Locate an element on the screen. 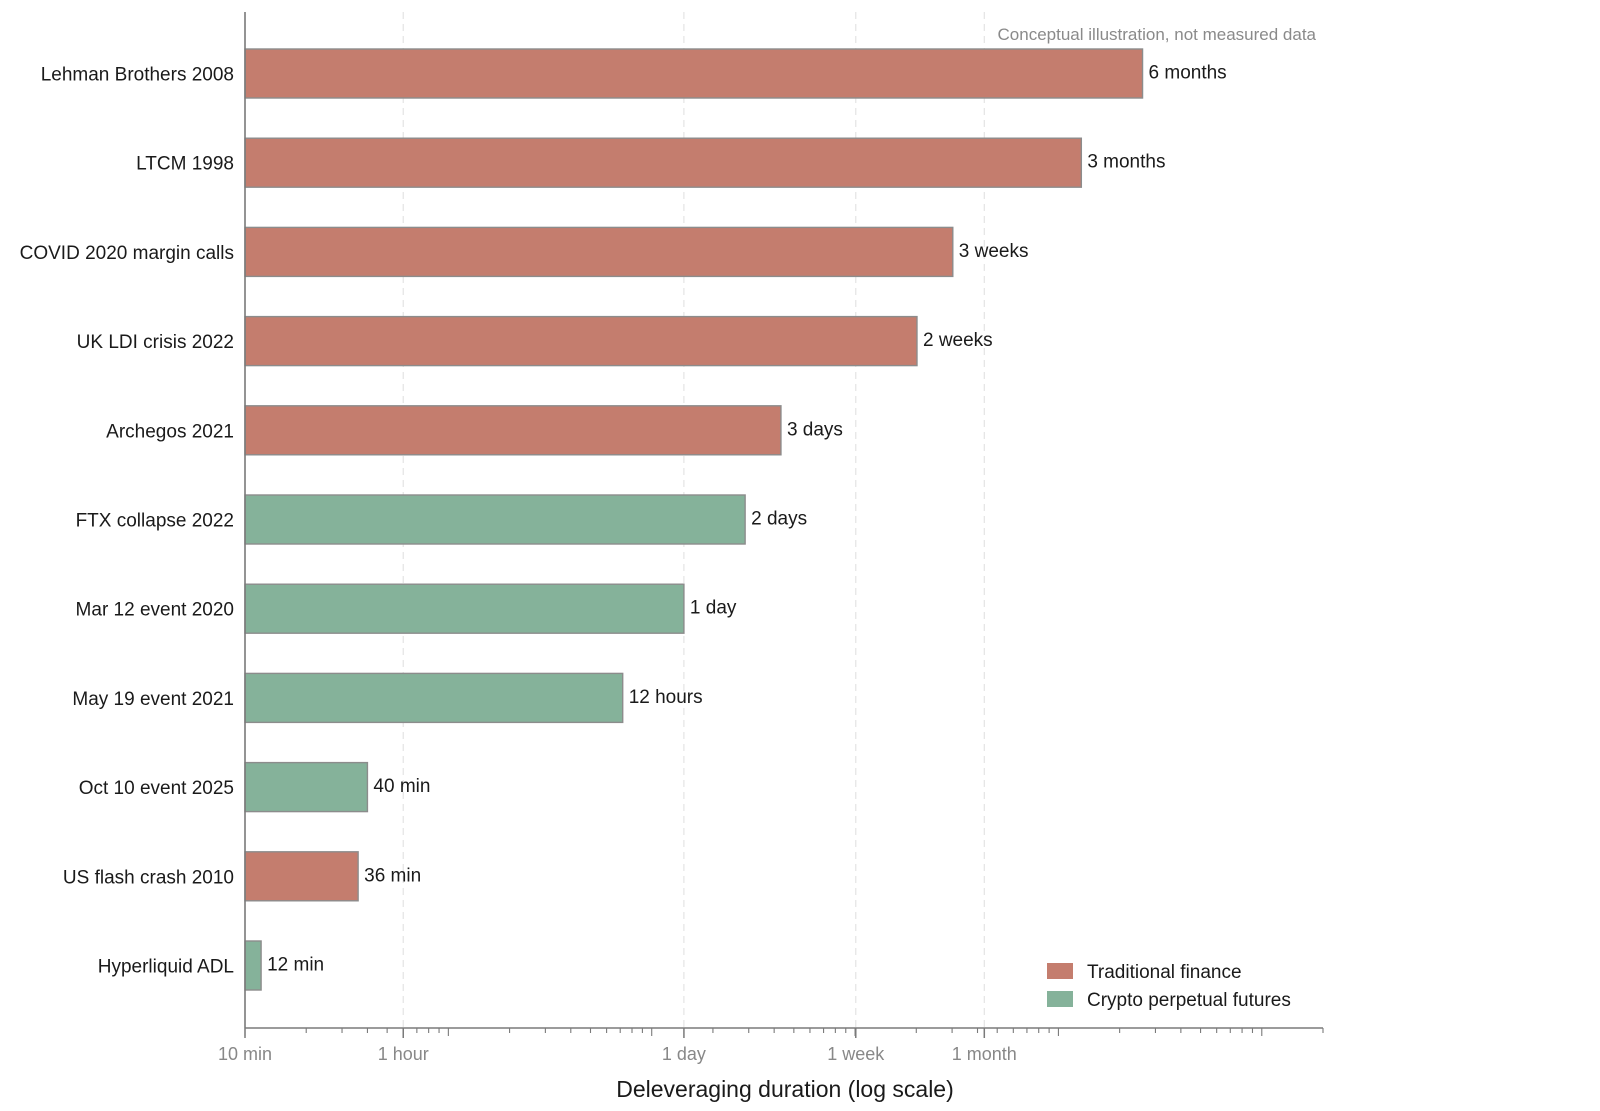 The width and height of the screenshot is (1600, 1111). tick-label-10-min: 10 min is located at coordinates (245, 1054).